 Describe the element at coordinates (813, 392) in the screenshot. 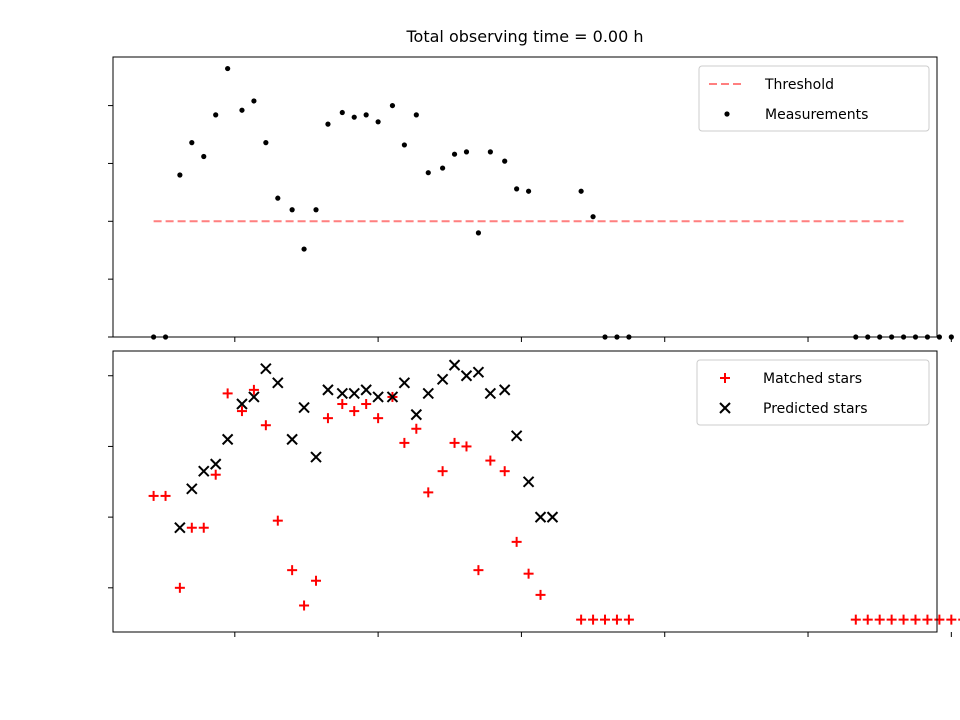

I see `legend: Matched stars Predicted stars` at that location.